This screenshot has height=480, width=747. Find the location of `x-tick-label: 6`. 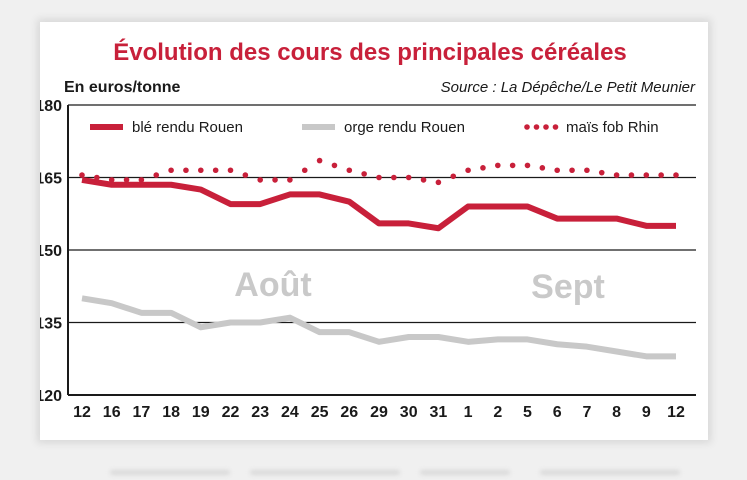

x-tick-label: 6 is located at coordinates (557, 412).